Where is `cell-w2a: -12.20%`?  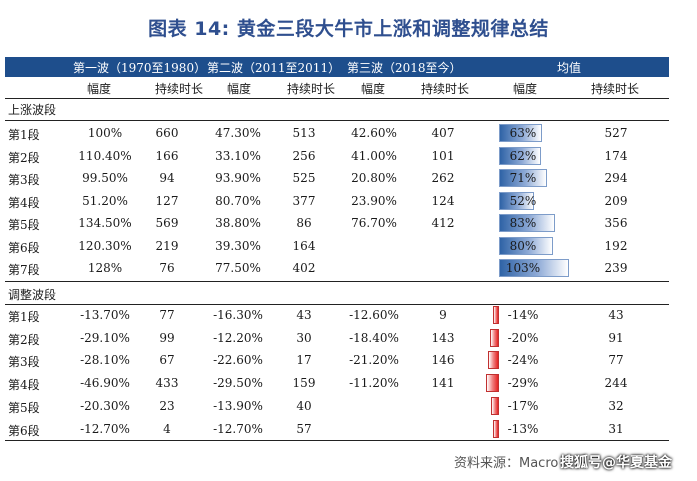 cell-w2a: -12.20% is located at coordinates (238, 337).